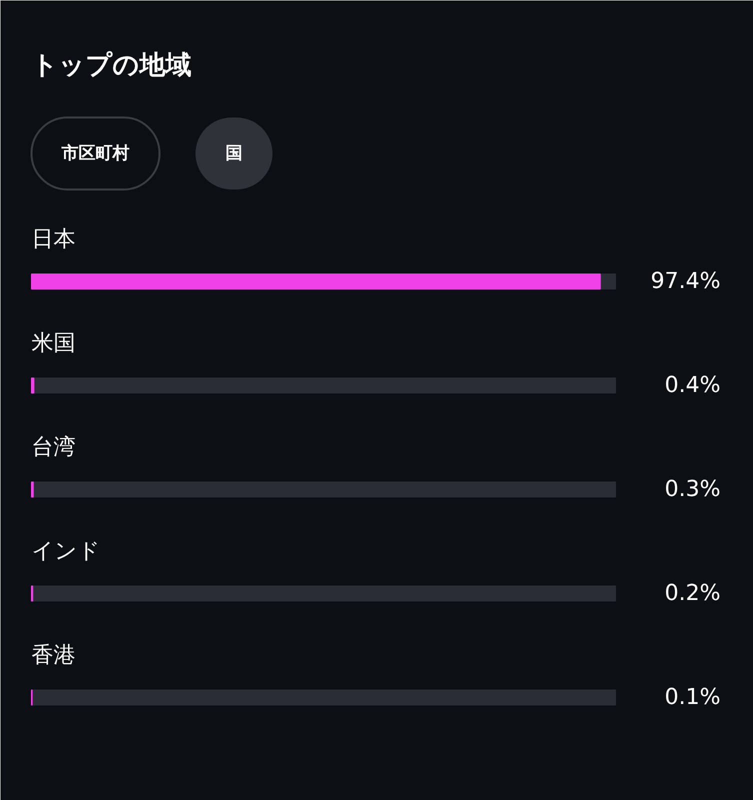  I want to click on y-tick-label: 日本, so click(54, 239).